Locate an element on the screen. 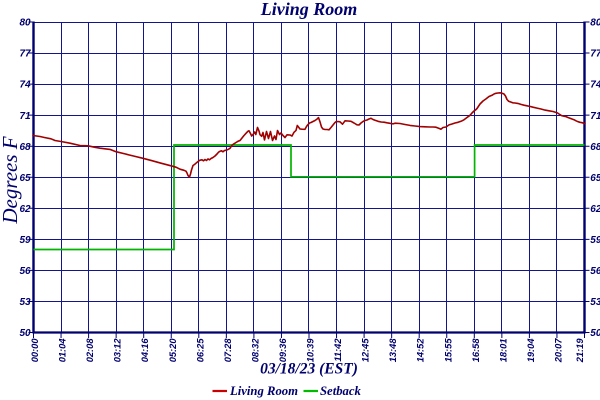  svg-text: 13:48 is located at coordinates (393, 350).